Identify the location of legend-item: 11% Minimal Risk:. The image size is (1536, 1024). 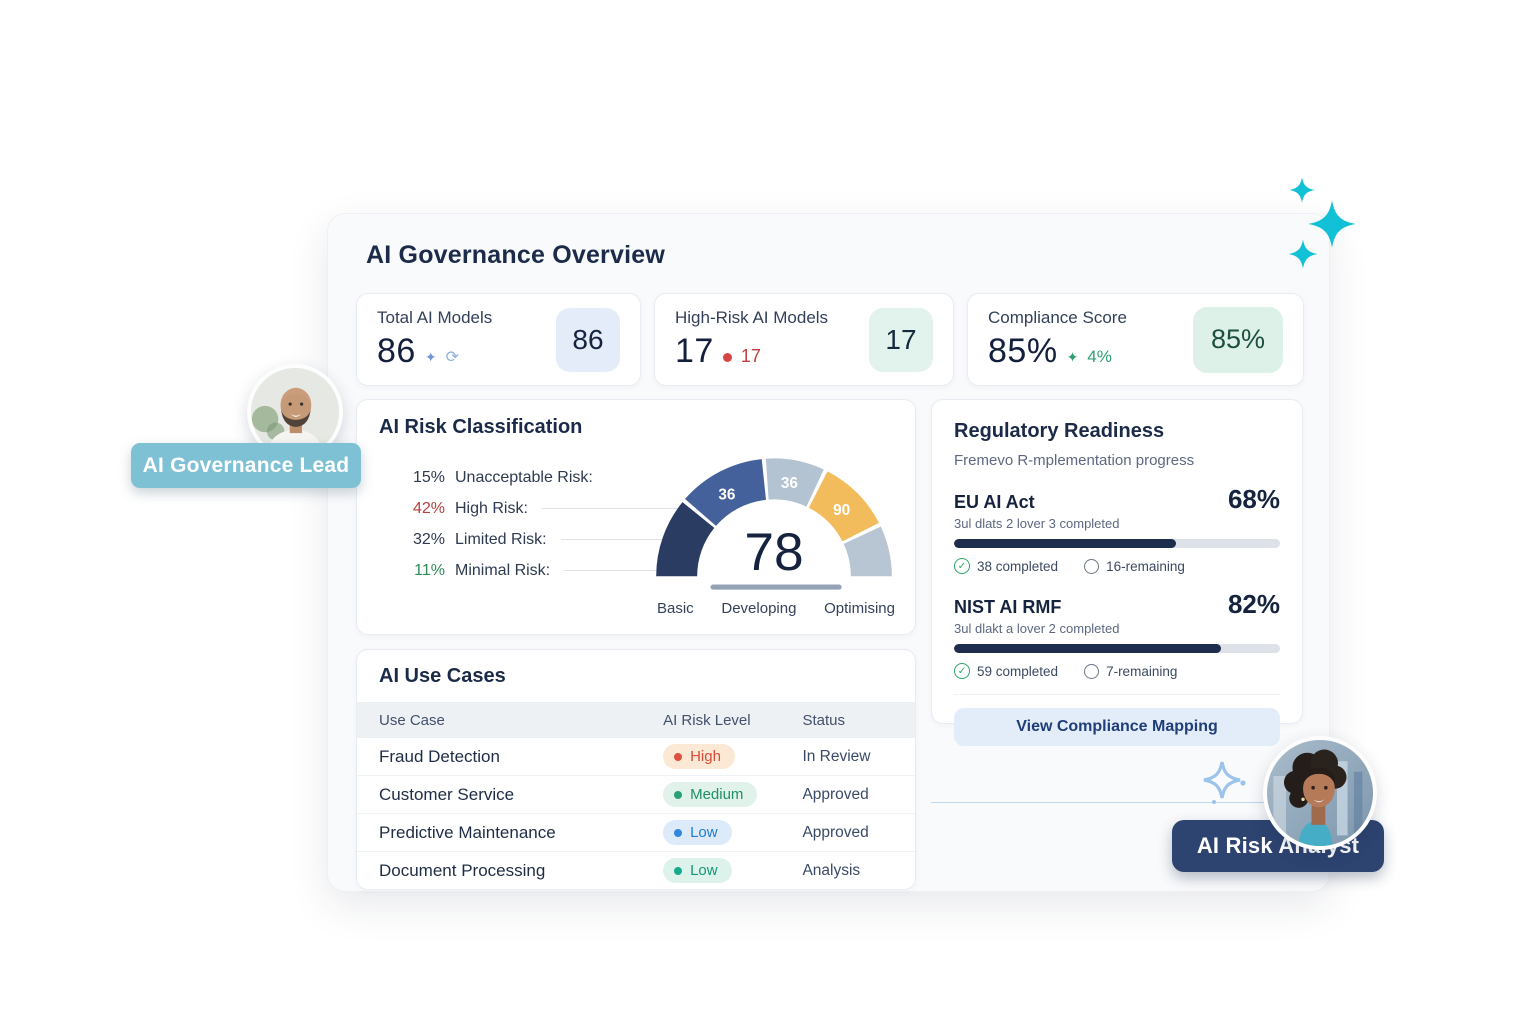
(542, 570).